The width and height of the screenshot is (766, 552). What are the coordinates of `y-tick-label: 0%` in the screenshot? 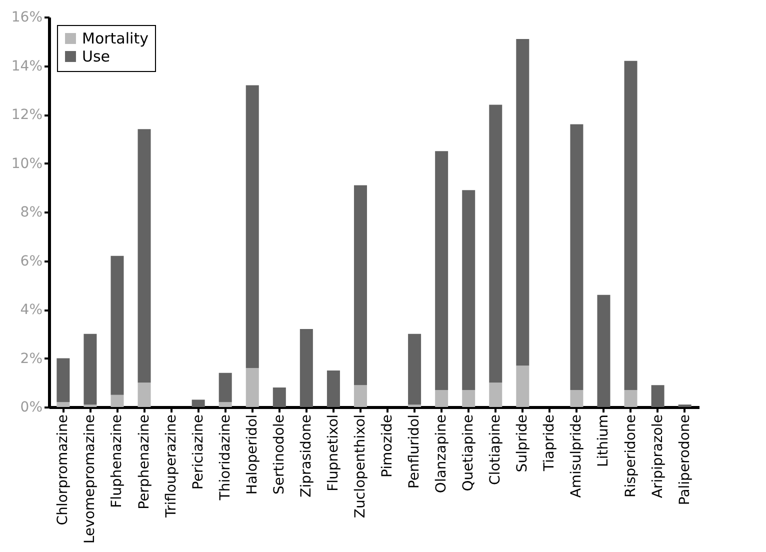 It's located at (31, 408).